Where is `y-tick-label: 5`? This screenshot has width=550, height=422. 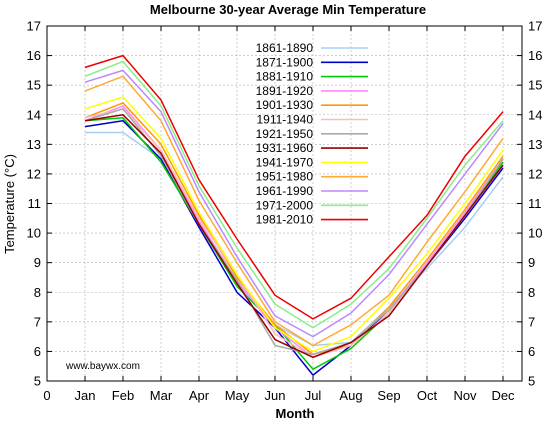 y-tick-label: 5 is located at coordinates (37, 381).